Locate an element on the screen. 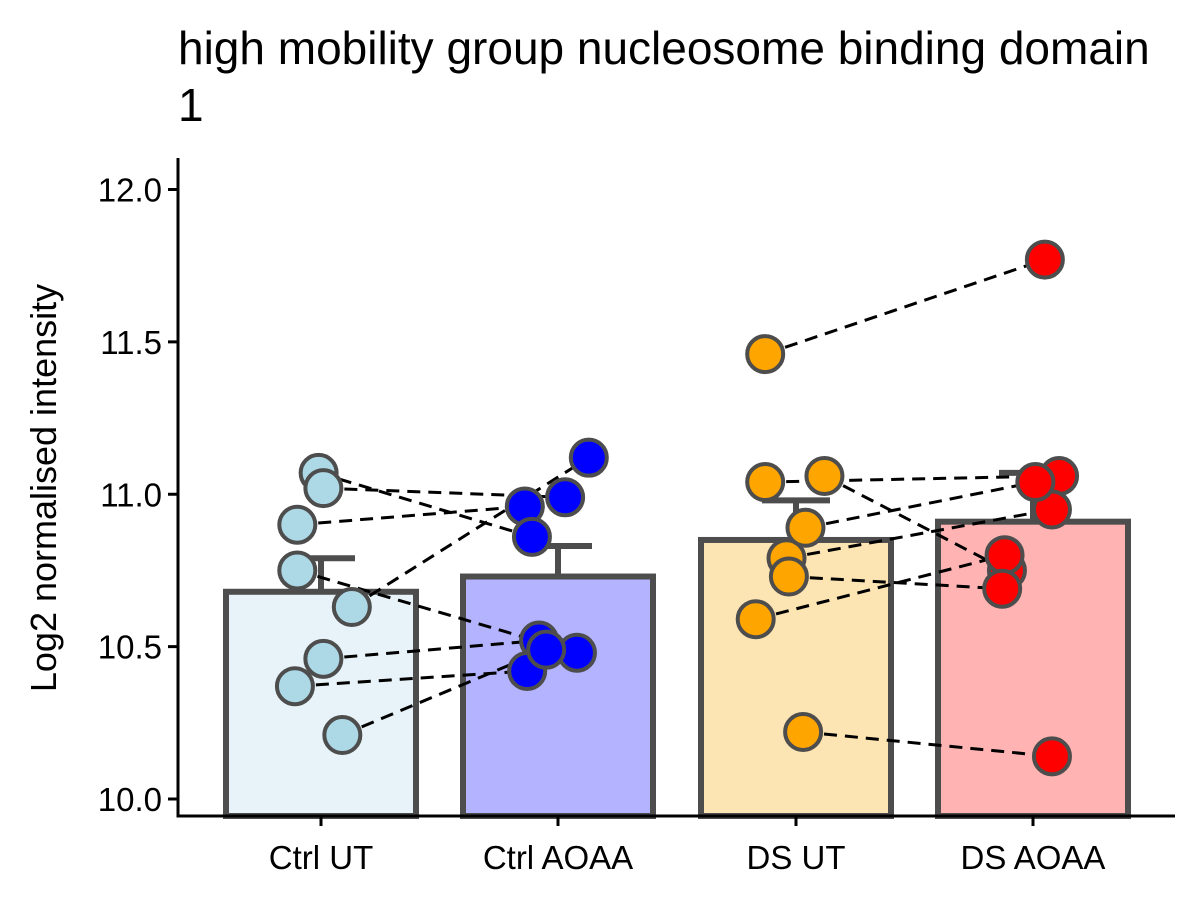  y-tick-label-3: 11.5 is located at coordinates (131, 342).